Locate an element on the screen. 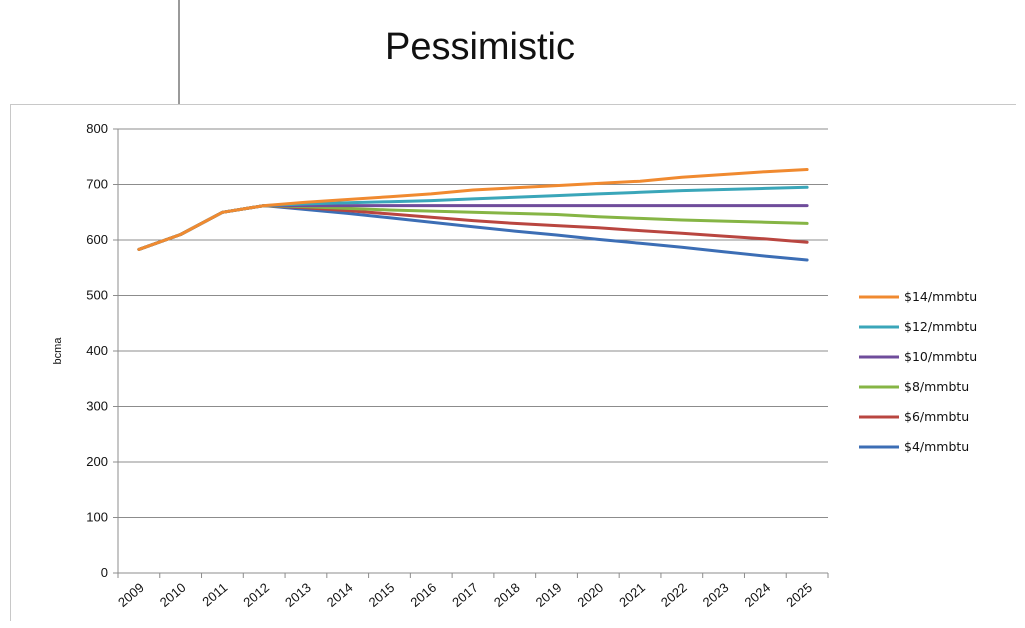  x-tick-label: 2024 is located at coordinates (757, 595).